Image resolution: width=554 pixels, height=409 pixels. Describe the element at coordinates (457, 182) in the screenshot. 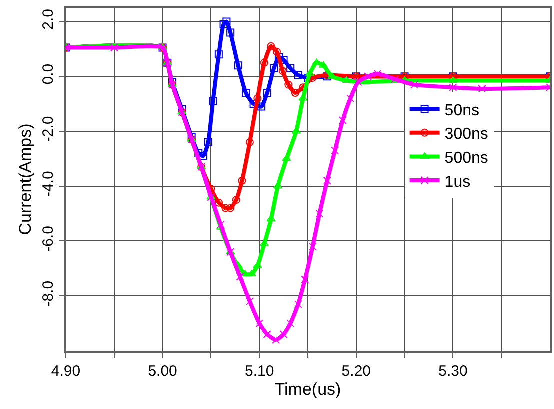

I see `legend-label: 1us` at that location.